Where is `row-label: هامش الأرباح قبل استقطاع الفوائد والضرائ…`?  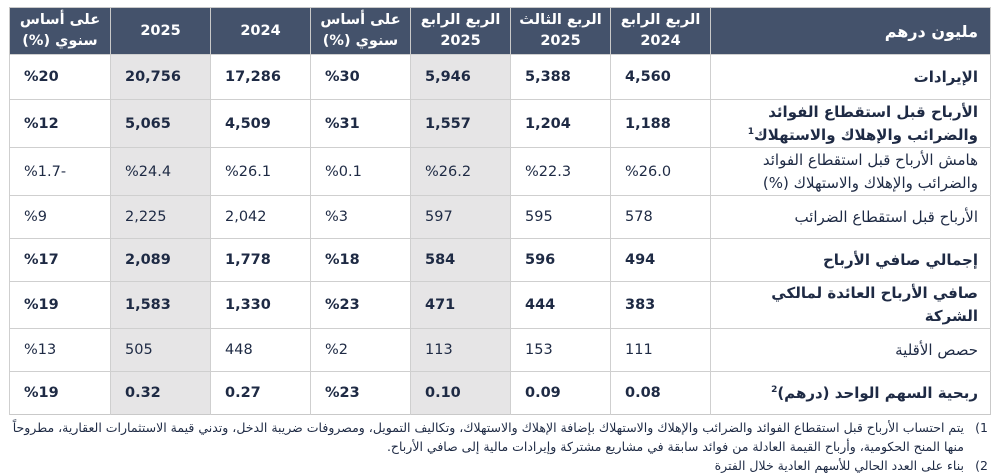 row-label: هامش الأرباح قبل استقطاع الفوائد والضرائ… is located at coordinates (850, 171).